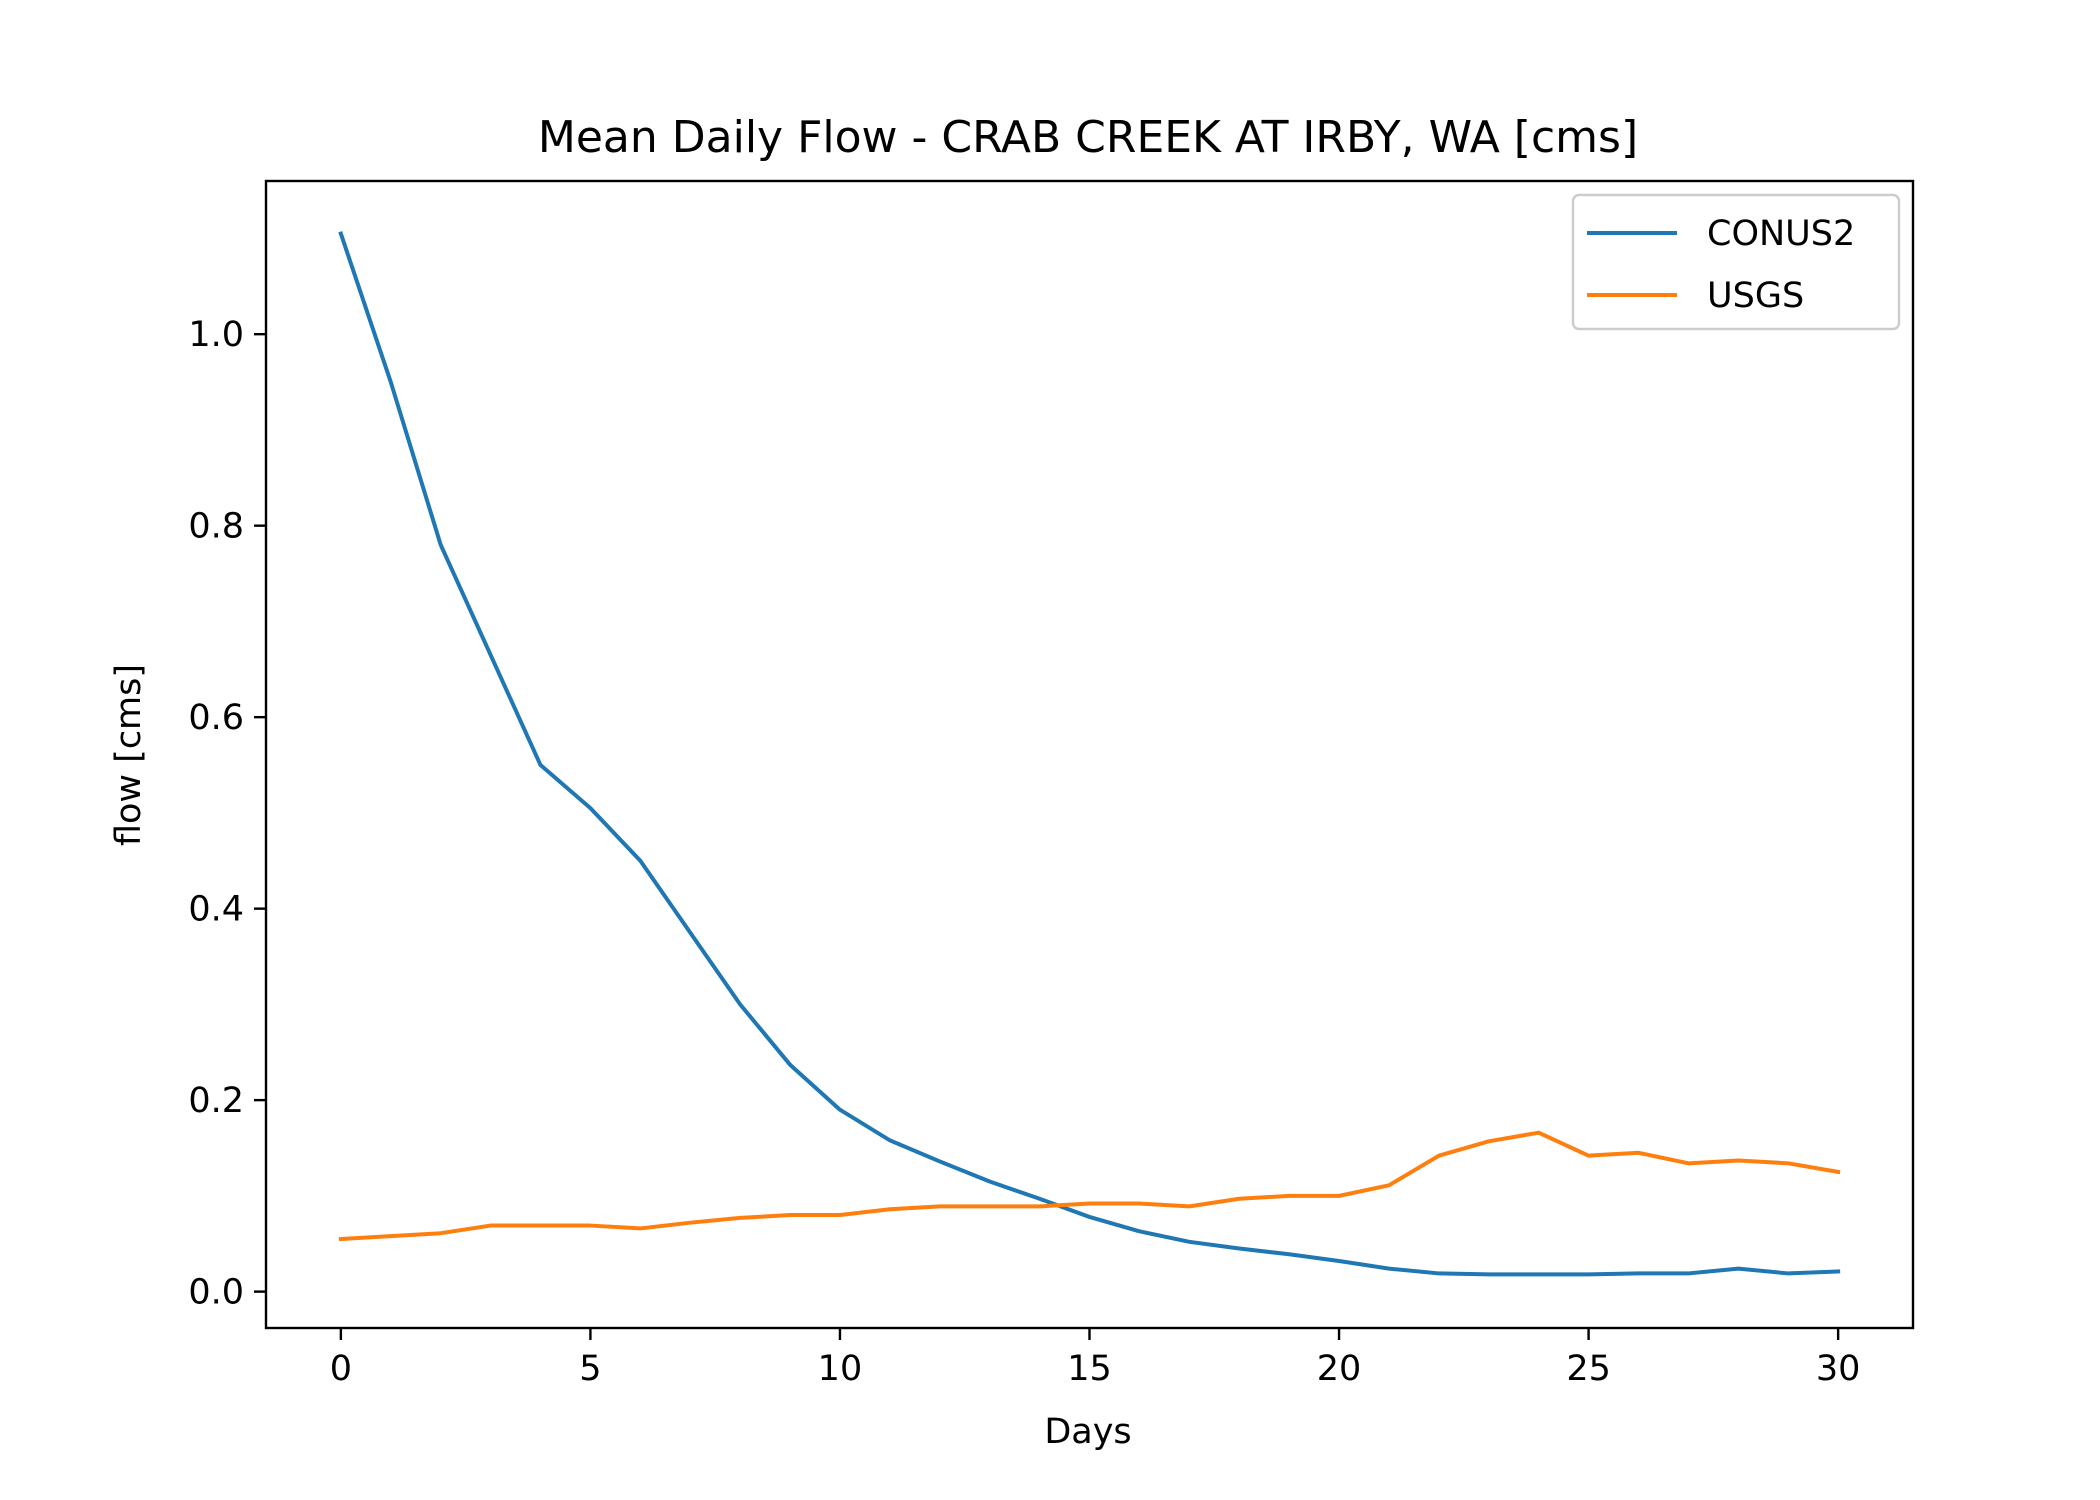 This screenshot has height=1500, width=2100. I want to click on x-tick-label: 20, so click(1339, 1369).